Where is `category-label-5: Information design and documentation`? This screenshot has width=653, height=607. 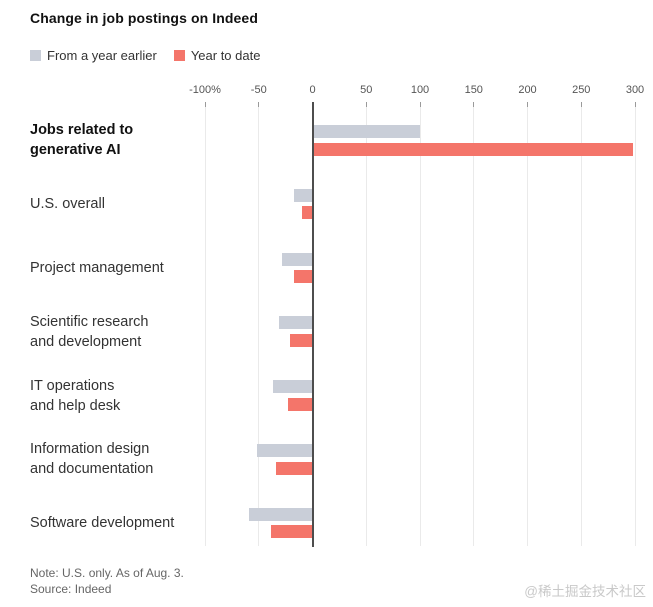
category-label-5: Information design and documentation is located at coordinates (92, 459).